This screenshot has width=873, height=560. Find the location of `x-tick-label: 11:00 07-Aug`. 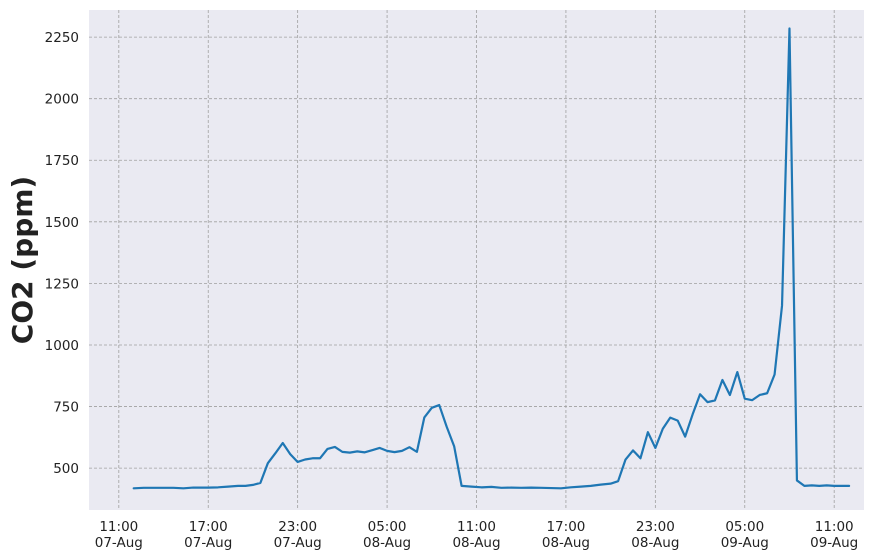

x-tick-label: 11:00 07-Aug is located at coordinates (119, 535).